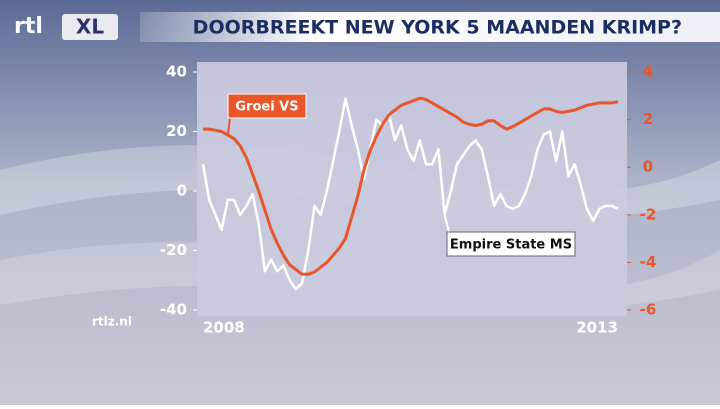  Describe the element at coordinates (648, 167) in the screenshot. I see `y2-tick-label: 0` at that location.